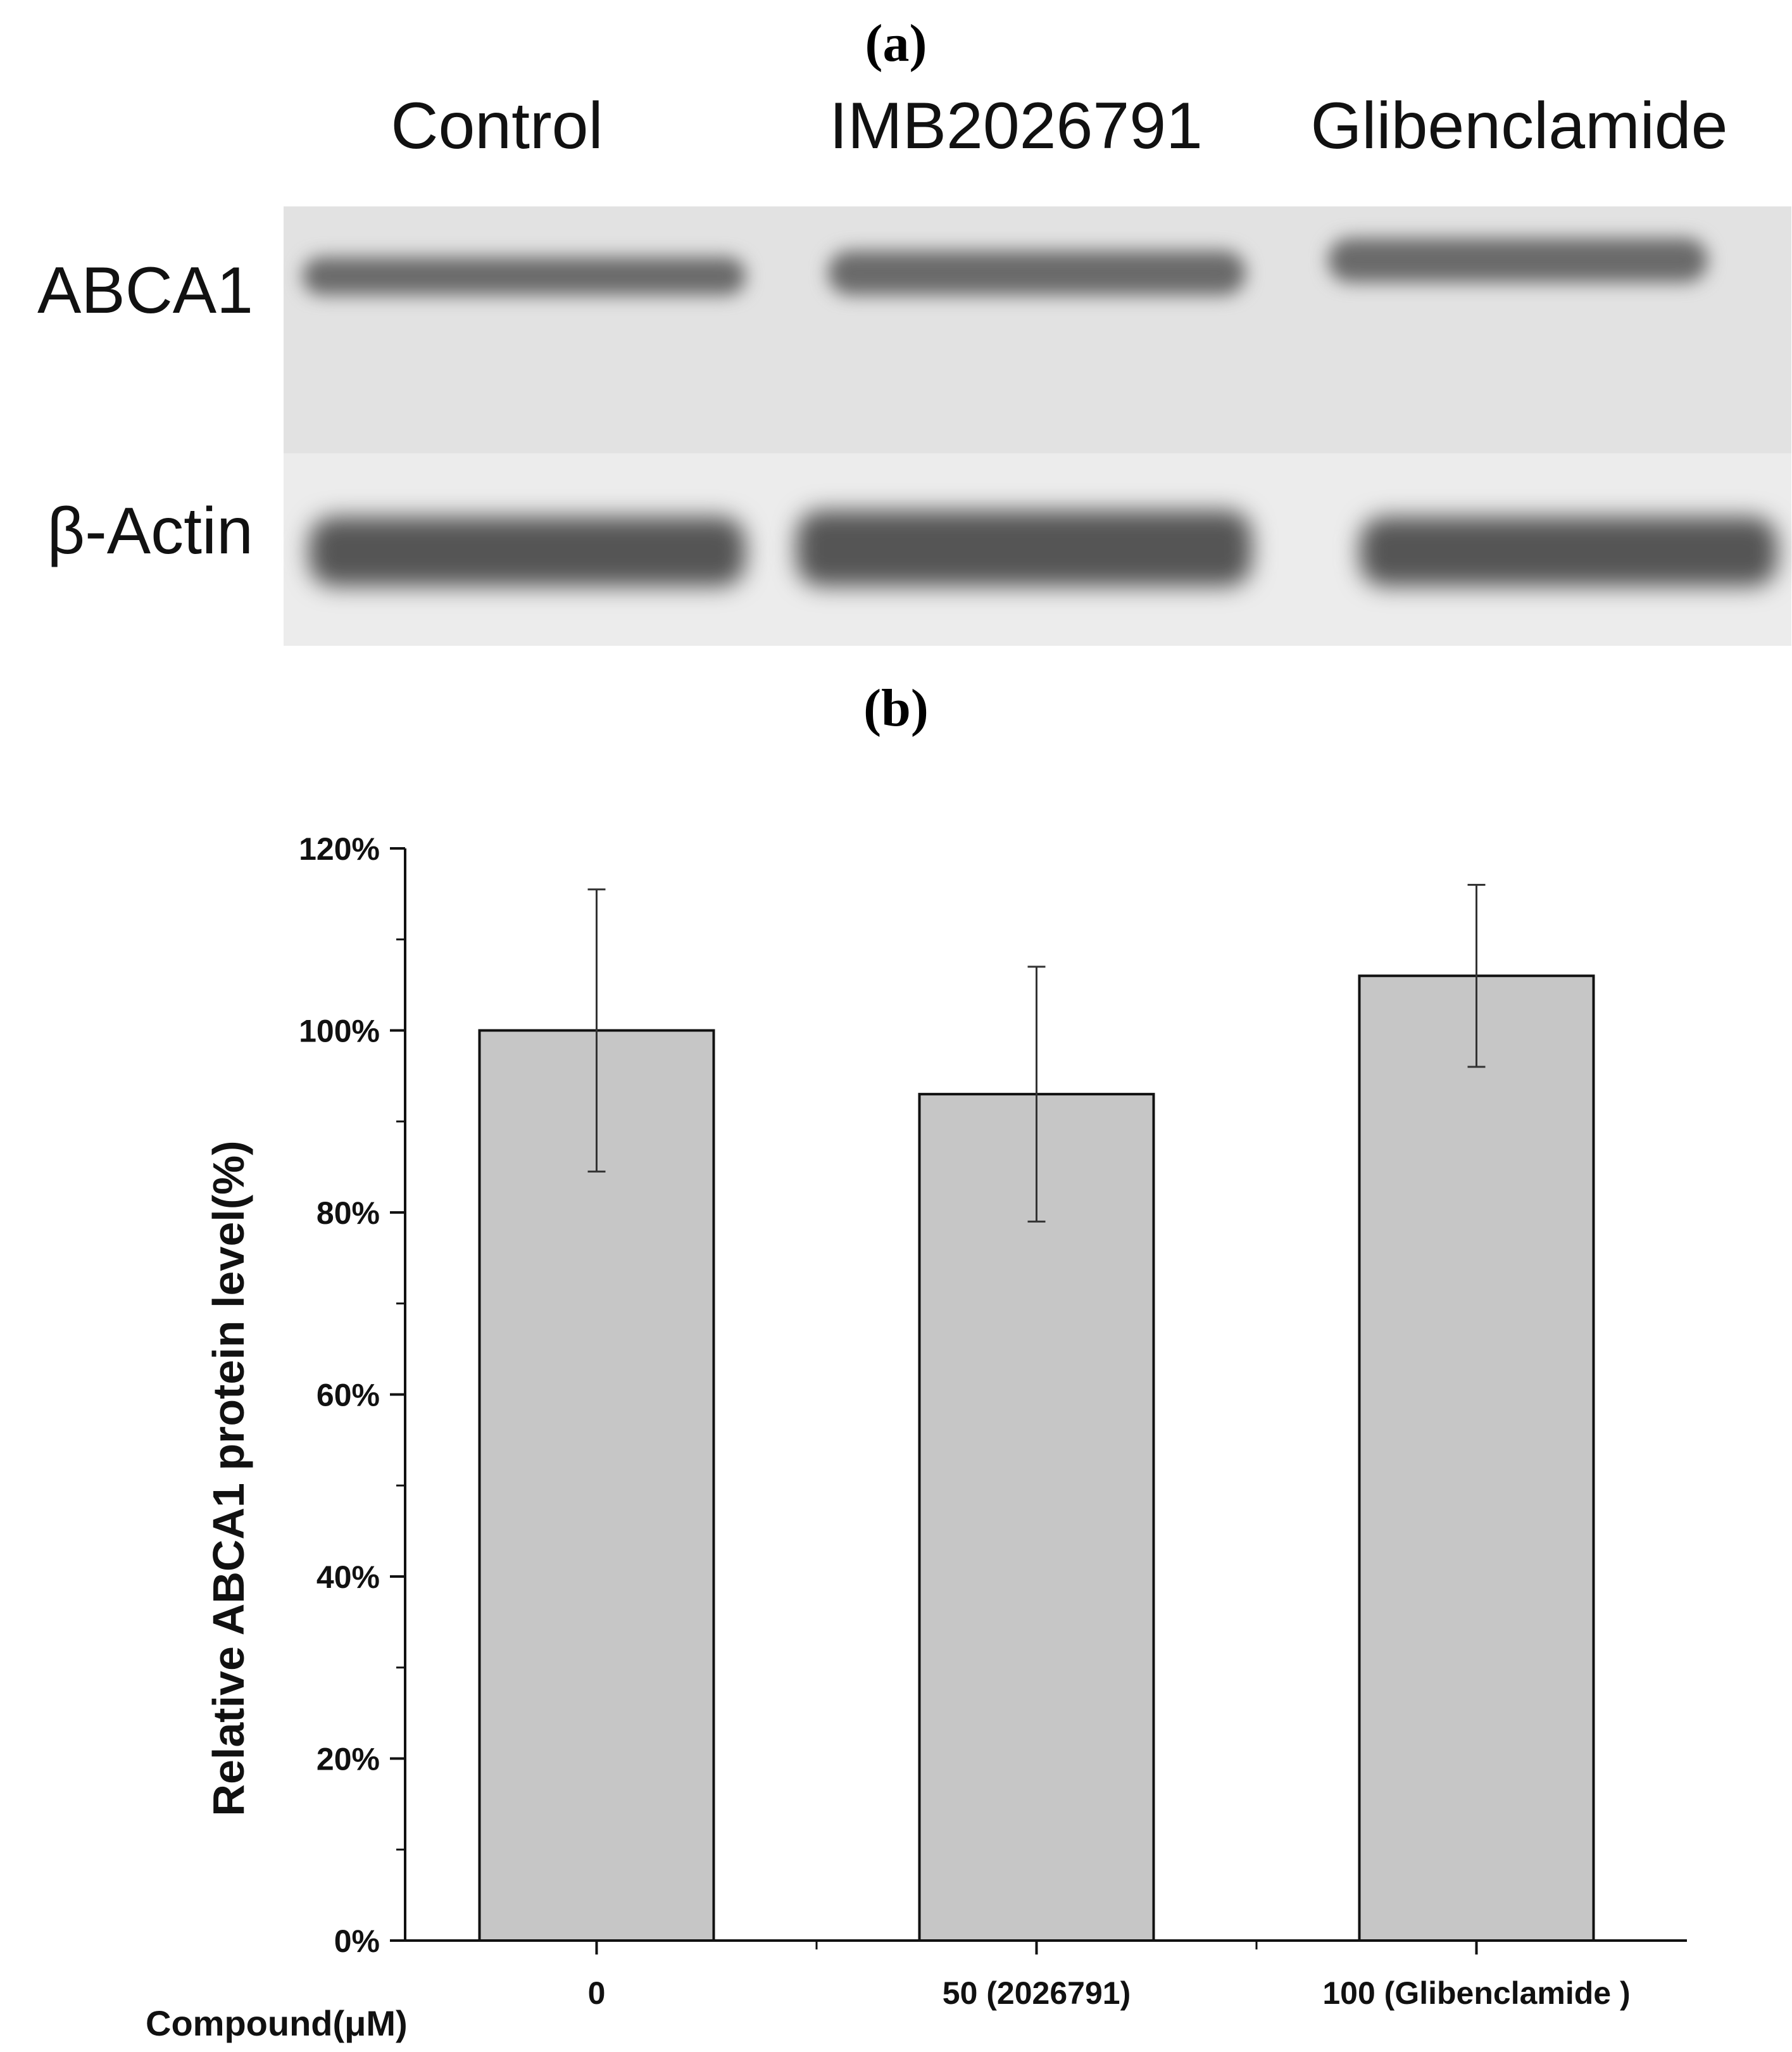 This screenshot has height=2052, width=1792. I want to click on y-tick-label: 60%, so click(348, 1395).